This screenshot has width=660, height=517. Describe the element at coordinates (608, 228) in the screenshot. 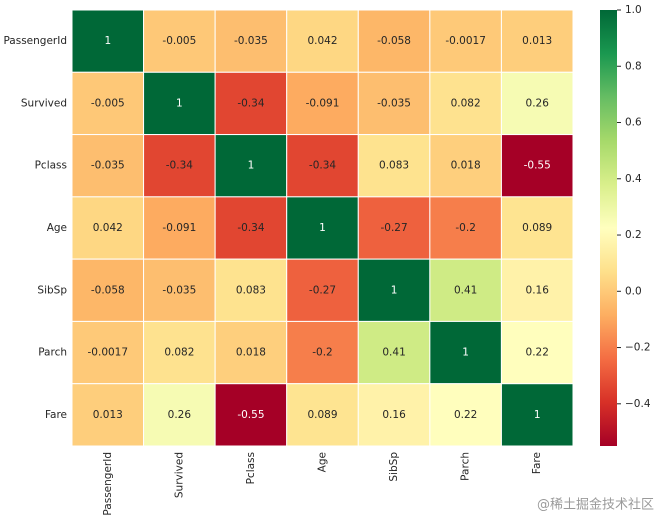

I see `colorbar` at that location.